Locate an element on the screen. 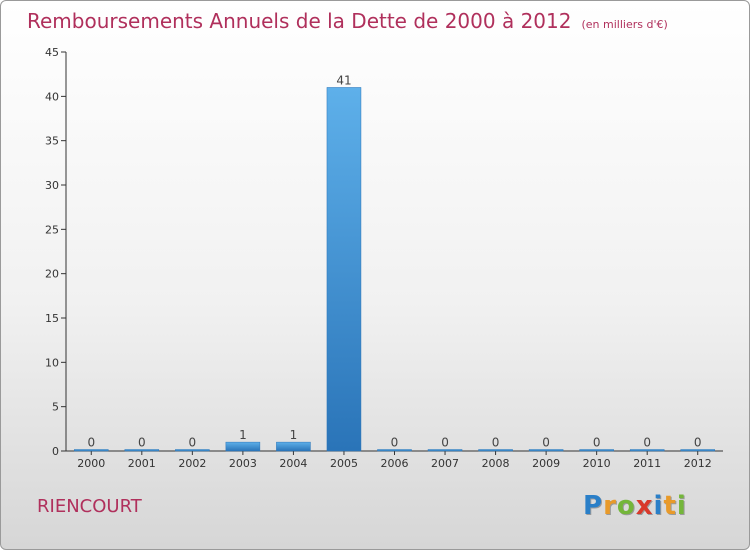  y-tick-label: 20 is located at coordinates (52, 274).